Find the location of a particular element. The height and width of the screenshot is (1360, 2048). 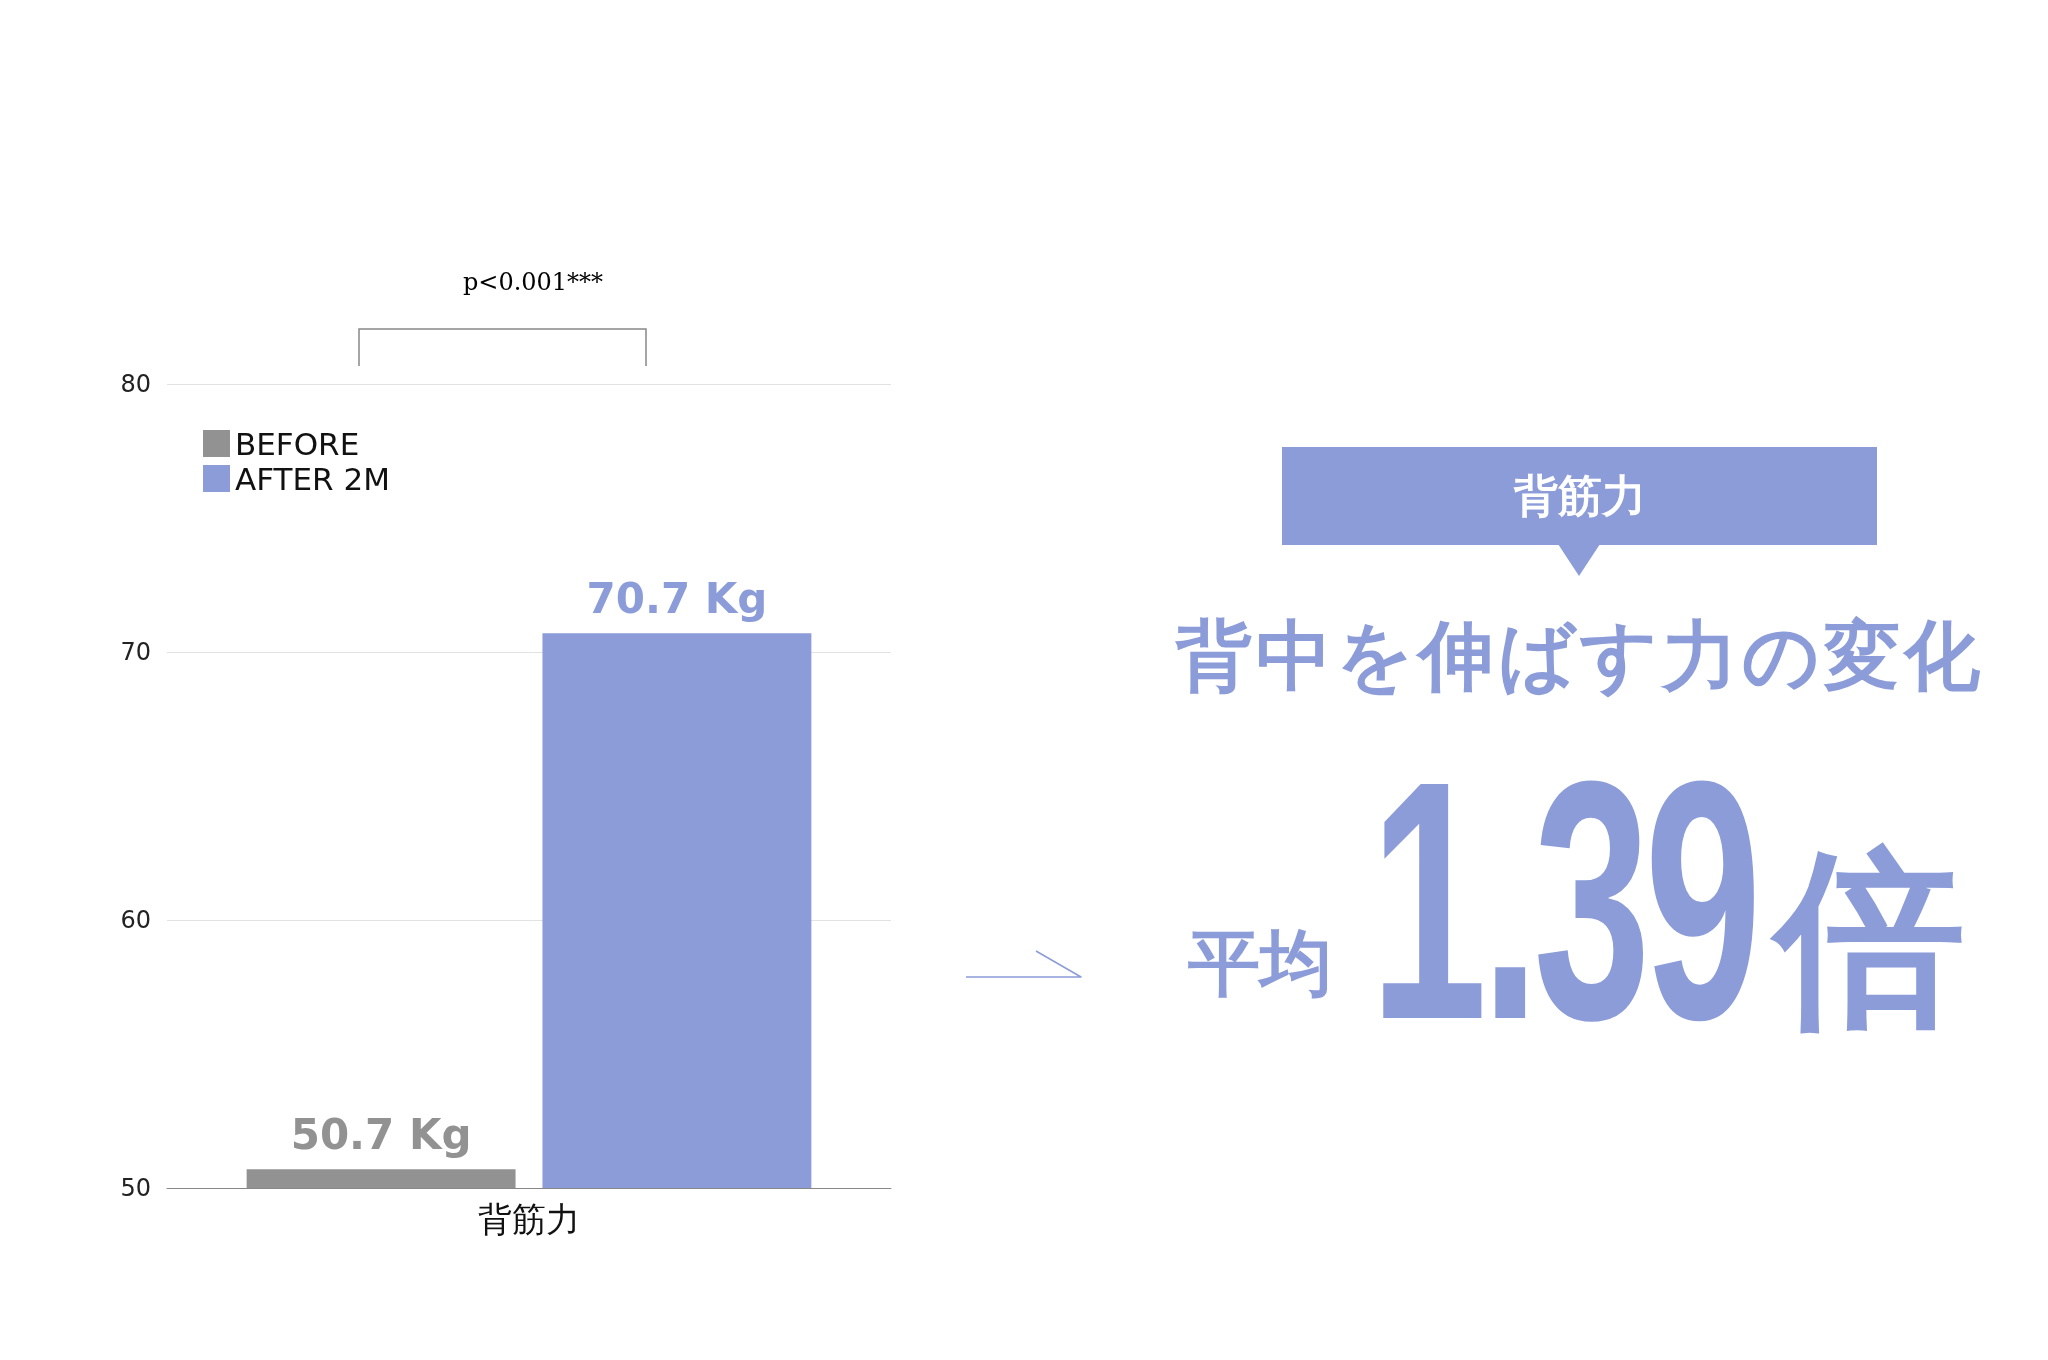

text: 1.39 is located at coordinates (1563, 900).